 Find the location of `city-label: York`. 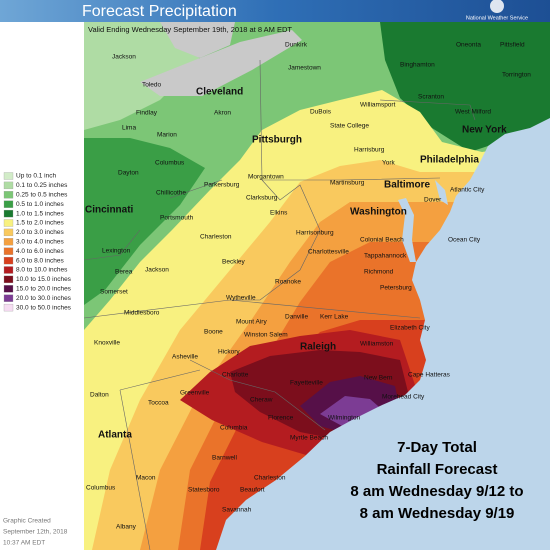

city-label: York is located at coordinates (389, 163).